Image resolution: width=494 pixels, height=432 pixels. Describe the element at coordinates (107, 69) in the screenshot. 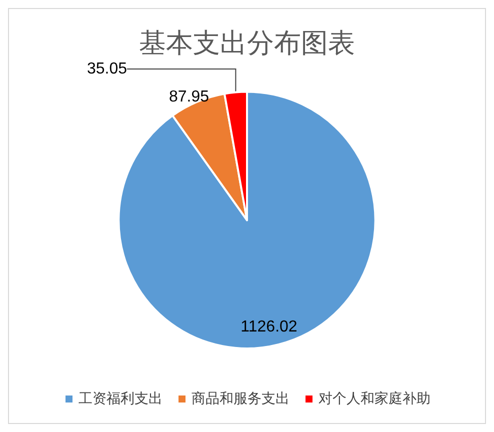

I see `data-label: 35.05` at that location.